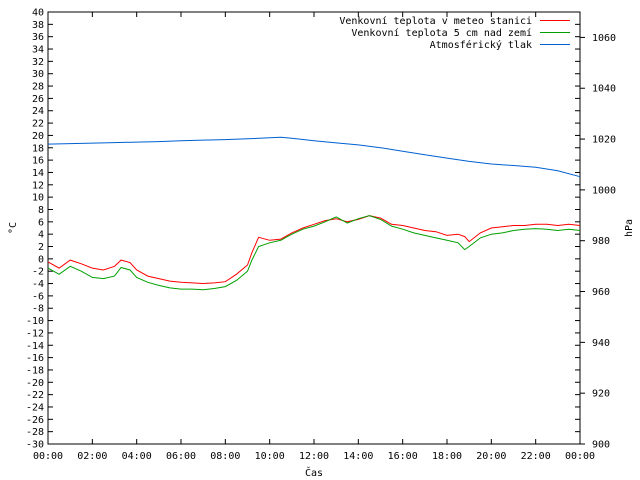 The width and height of the screenshot is (640, 480). What do you see at coordinates (481, 45) in the screenshot?
I see `legend-label-3: Atmosférický tlak` at bounding box center [481, 45].